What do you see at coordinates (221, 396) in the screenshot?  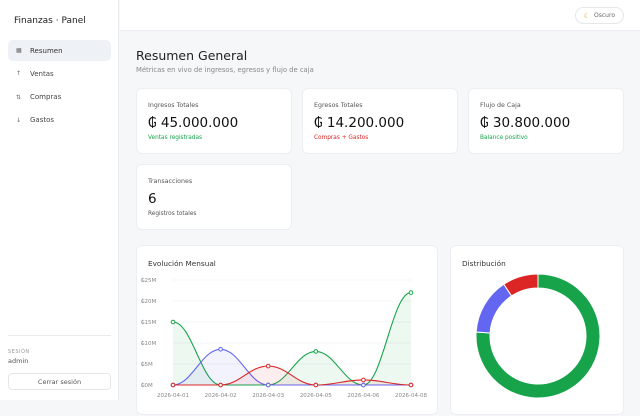 I see `x-tick-label: 2026-04-02` at bounding box center [221, 396].